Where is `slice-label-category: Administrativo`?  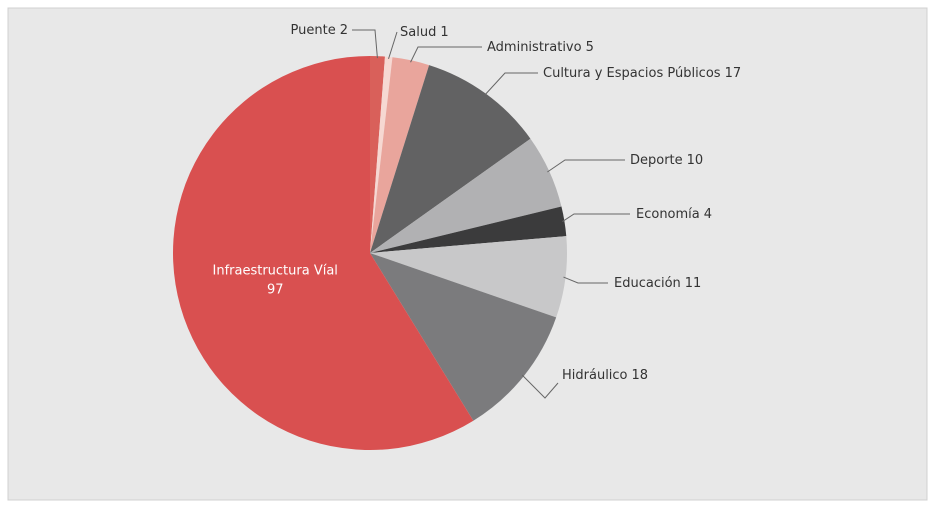 slice-label-category: Administrativo is located at coordinates (534, 47).